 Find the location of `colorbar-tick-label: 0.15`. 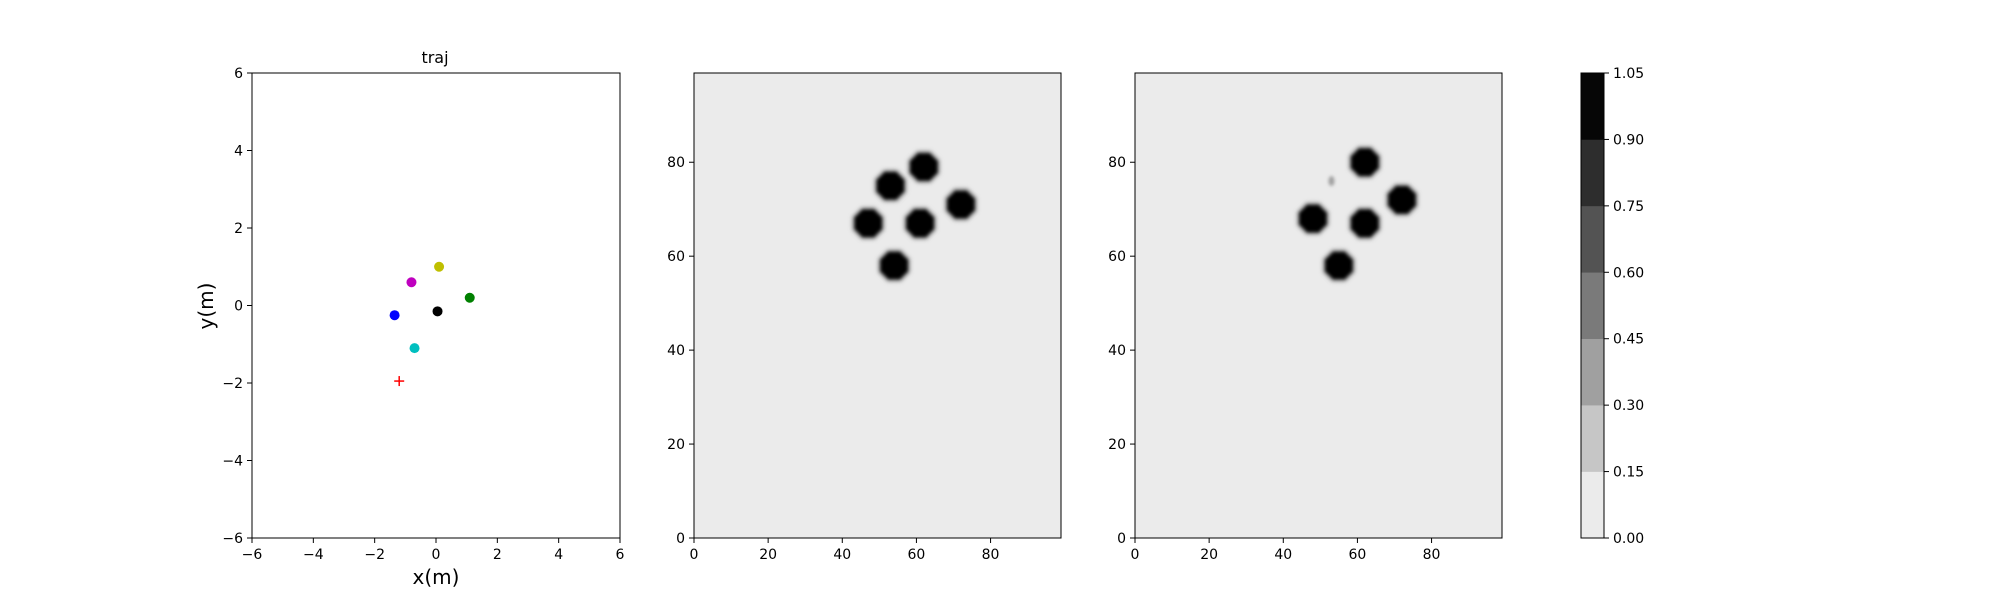

colorbar-tick-label: 0.15 is located at coordinates (1628, 473).